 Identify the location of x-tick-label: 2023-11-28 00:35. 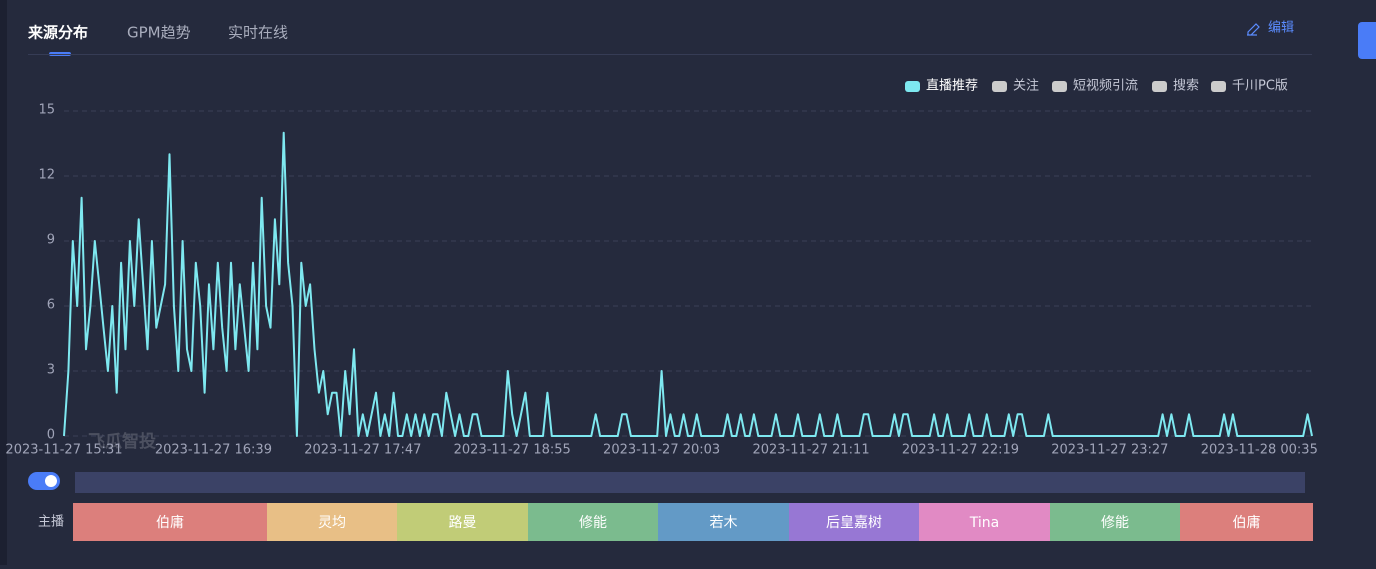
(1259, 450).